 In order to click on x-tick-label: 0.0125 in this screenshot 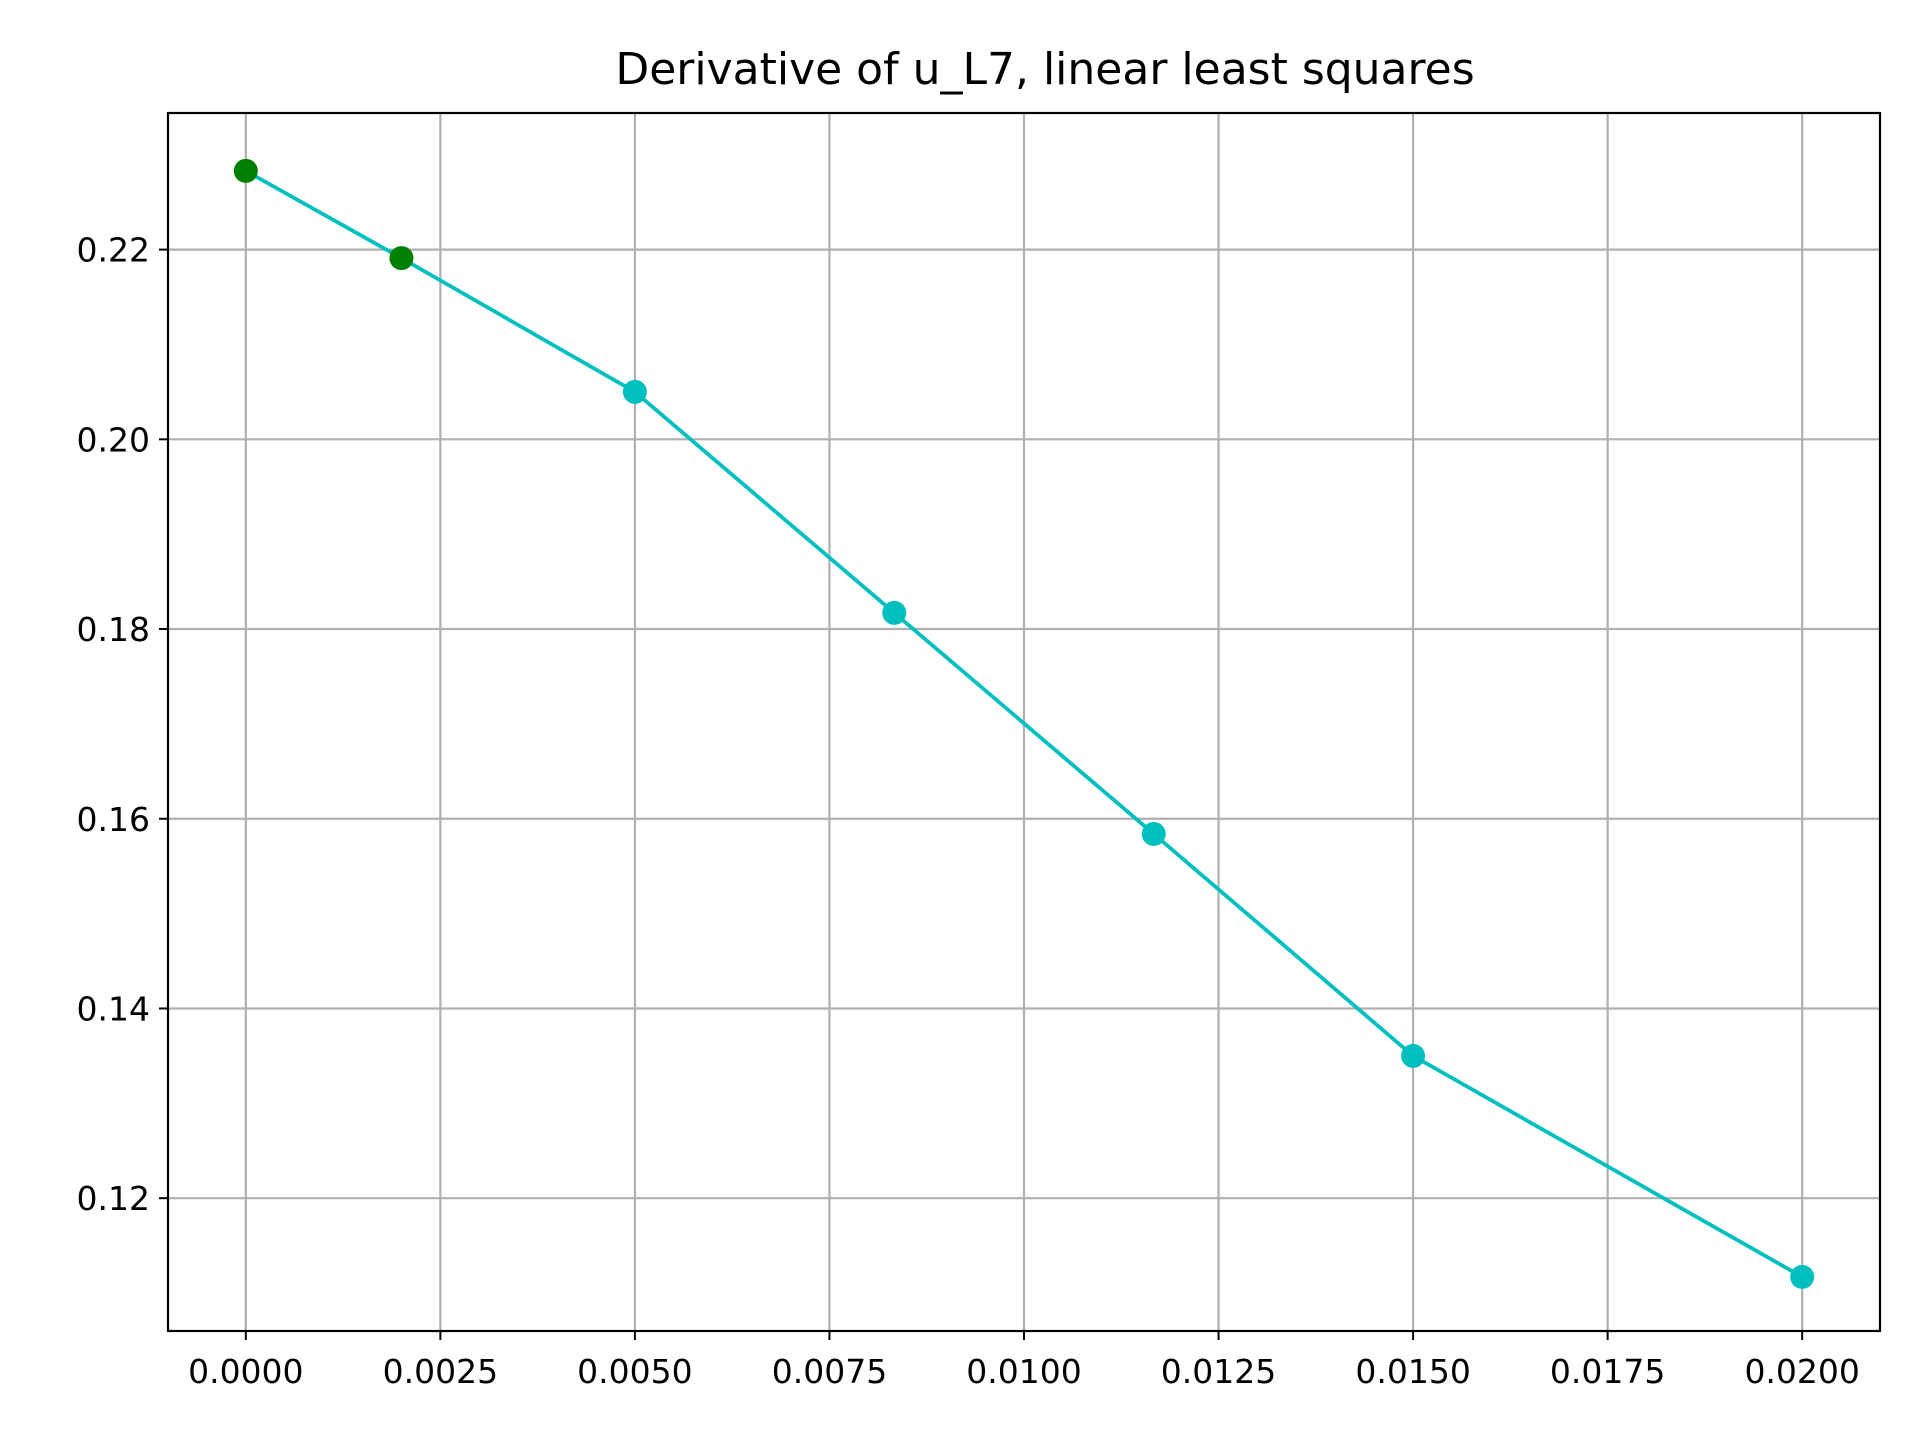, I will do `click(1218, 1371)`.